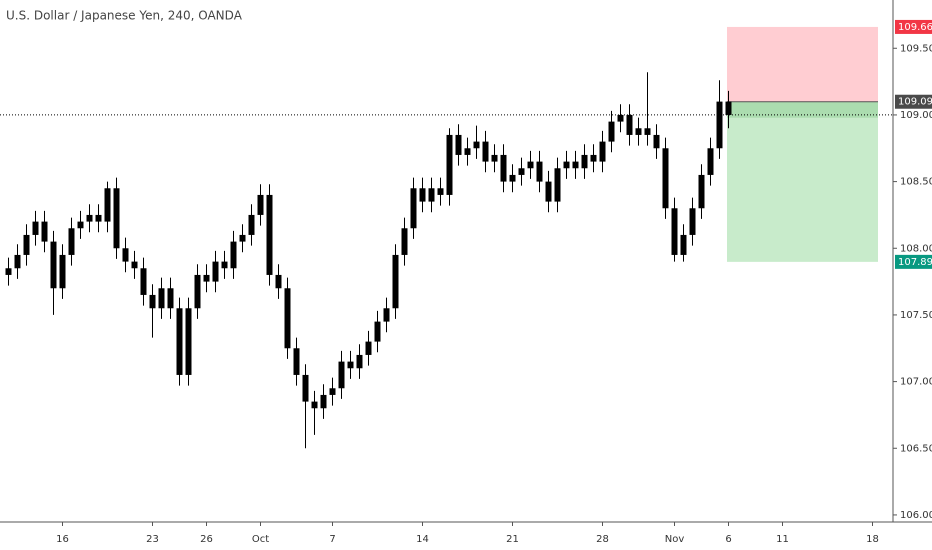  I want to click on y-tick-label: 107.500, so click(916, 315).